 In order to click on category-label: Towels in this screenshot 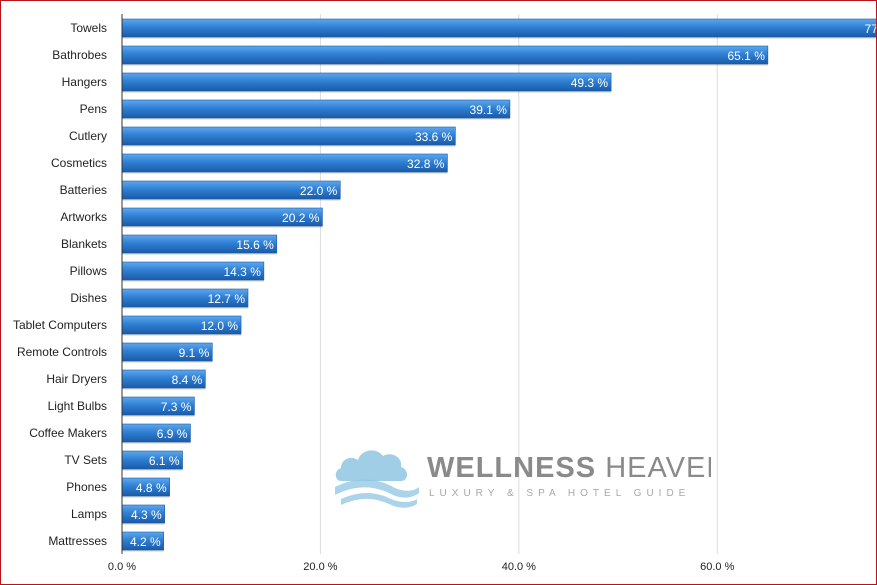, I will do `click(88, 28)`.